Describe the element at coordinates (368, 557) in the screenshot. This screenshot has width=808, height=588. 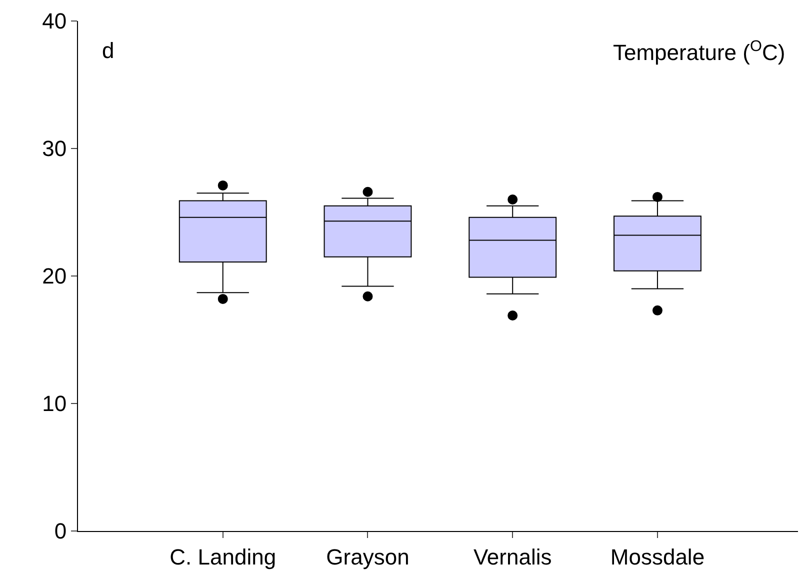
I see `x-tick-label: Grayson` at that location.